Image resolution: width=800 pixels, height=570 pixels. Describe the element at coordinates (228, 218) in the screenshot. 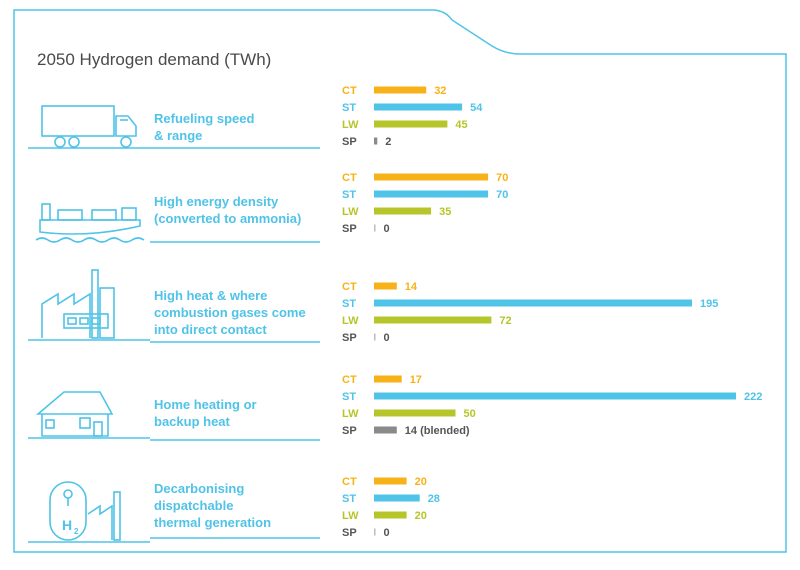

I see `use-label-line: (converted to ammonia)` at that location.